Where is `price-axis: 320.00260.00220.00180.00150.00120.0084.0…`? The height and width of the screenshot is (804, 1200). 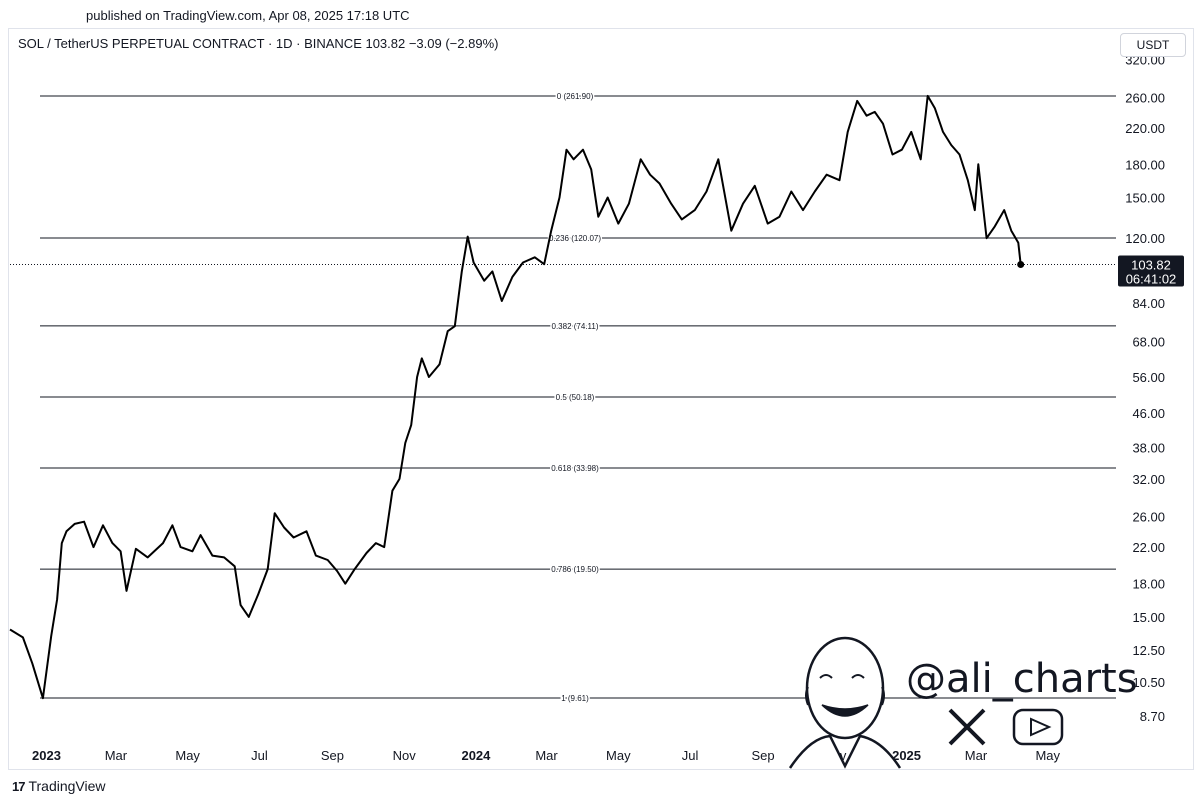 price-axis: 320.00260.00220.00180.00150.00120.0084.0… is located at coordinates (1145, 389).